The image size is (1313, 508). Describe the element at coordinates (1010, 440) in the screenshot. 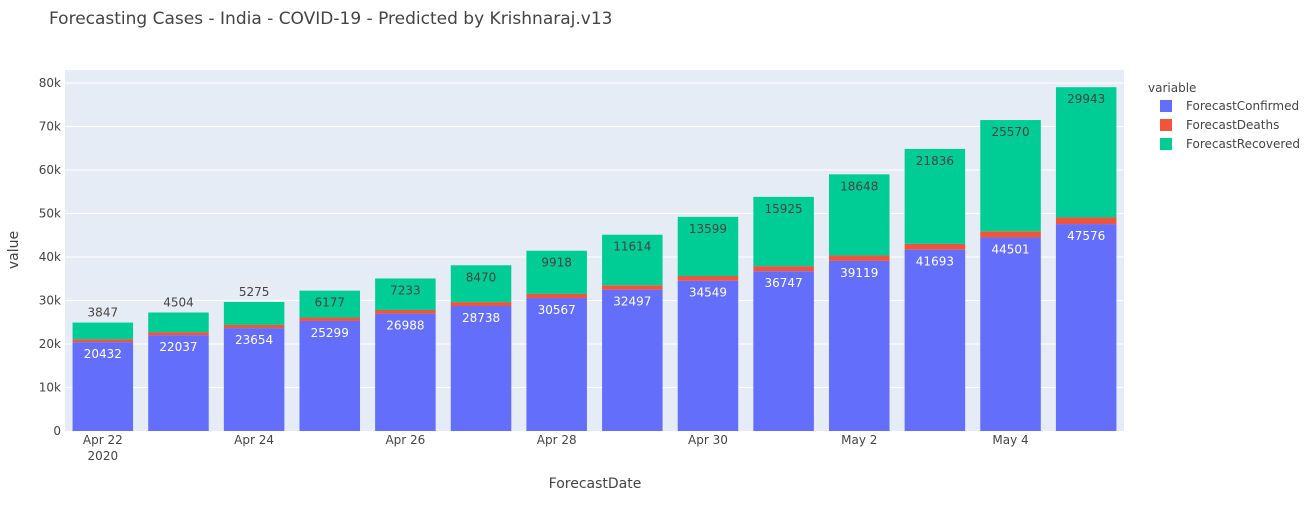

I see `x-tick-label-line1: May 4` at that location.